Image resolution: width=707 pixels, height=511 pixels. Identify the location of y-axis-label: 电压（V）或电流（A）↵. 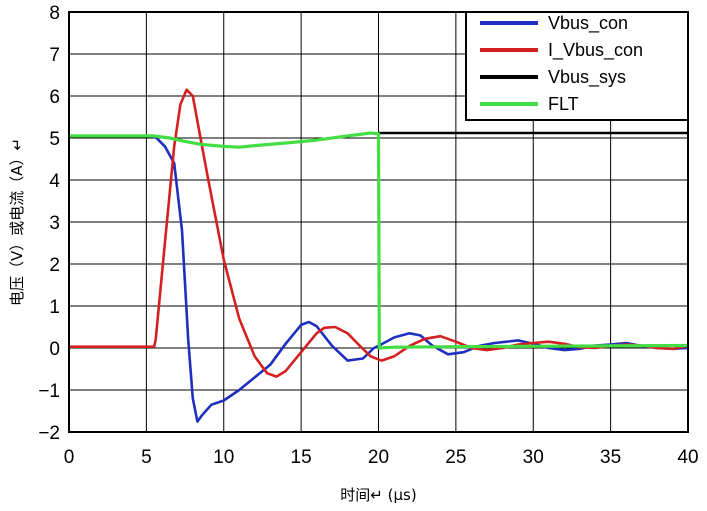
(17, 222).